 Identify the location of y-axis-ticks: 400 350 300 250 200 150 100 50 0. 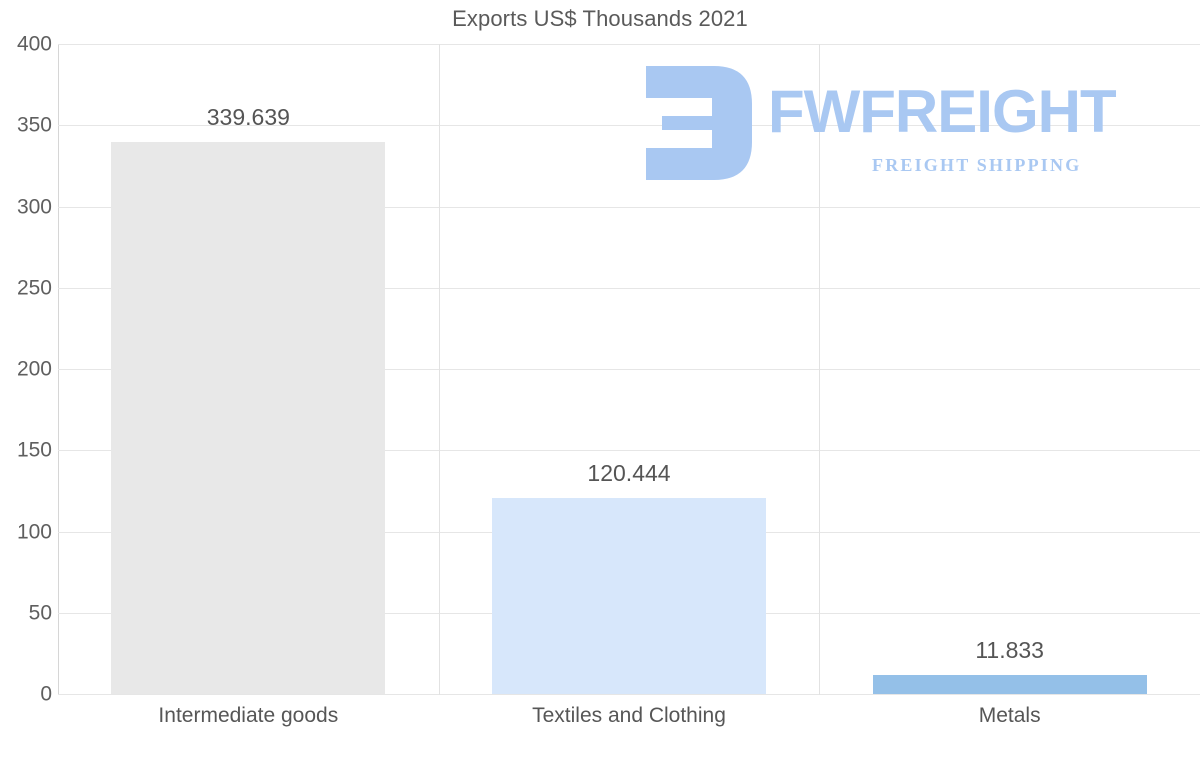
(26, 381).